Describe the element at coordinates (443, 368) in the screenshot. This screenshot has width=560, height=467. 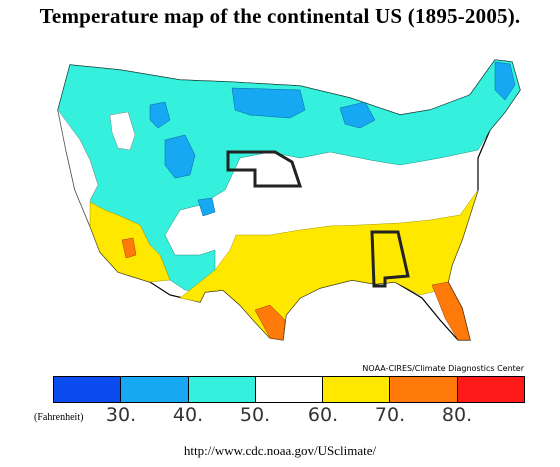
I see `data-source-credit: NOAA-CIRES/Climate Diagnostics Center` at that location.